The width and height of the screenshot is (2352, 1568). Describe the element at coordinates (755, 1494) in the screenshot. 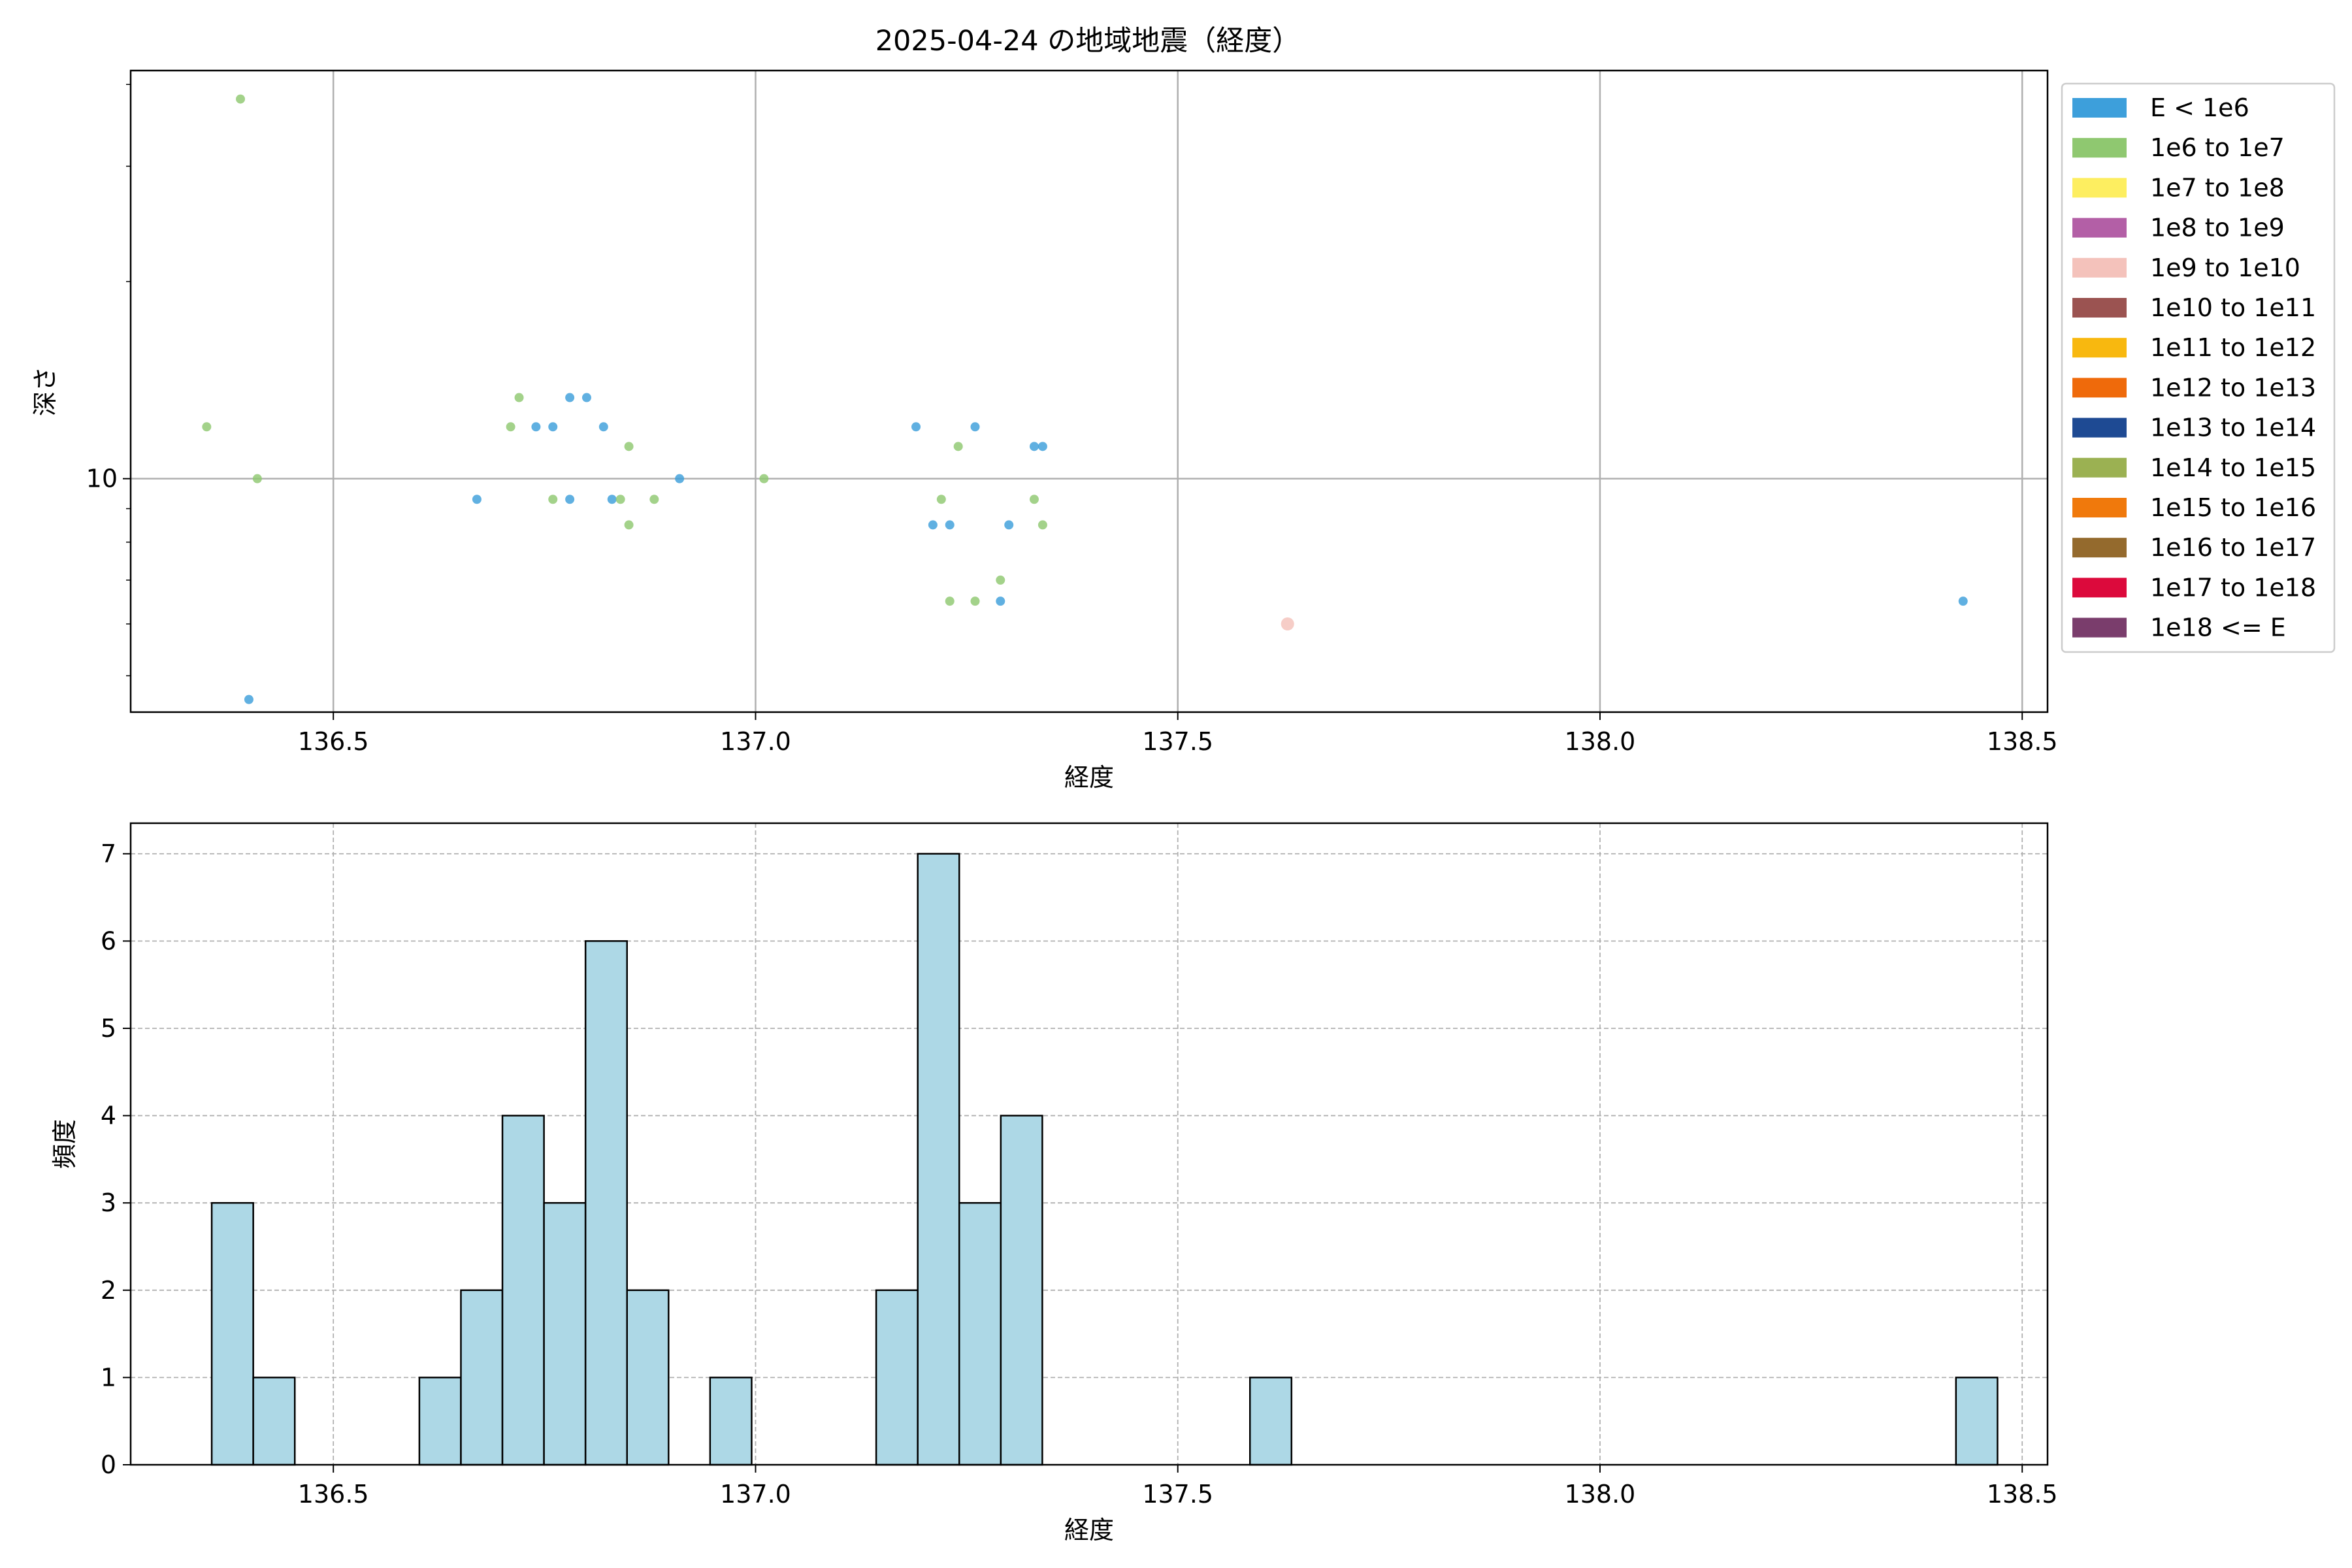

I see `histogram-x-tick-label: 137.0` at that location.